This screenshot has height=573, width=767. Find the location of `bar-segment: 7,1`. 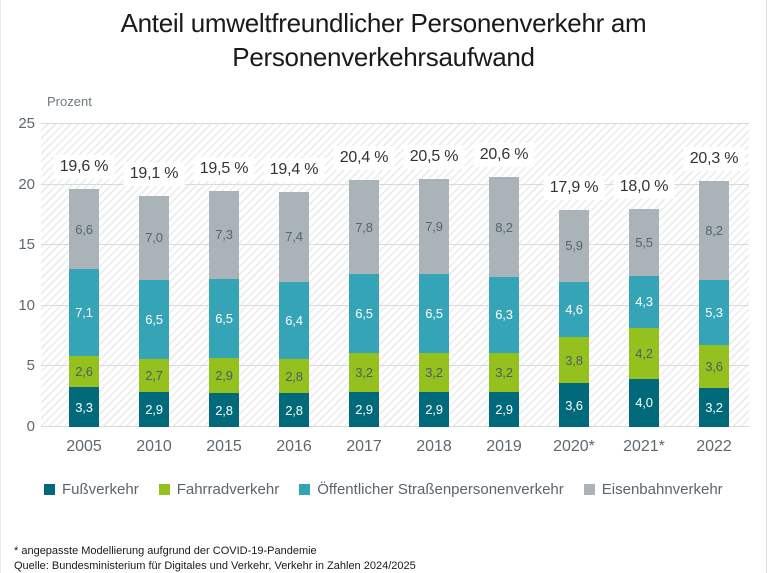

bar-segment: 7,1 is located at coordinates (84, 312).